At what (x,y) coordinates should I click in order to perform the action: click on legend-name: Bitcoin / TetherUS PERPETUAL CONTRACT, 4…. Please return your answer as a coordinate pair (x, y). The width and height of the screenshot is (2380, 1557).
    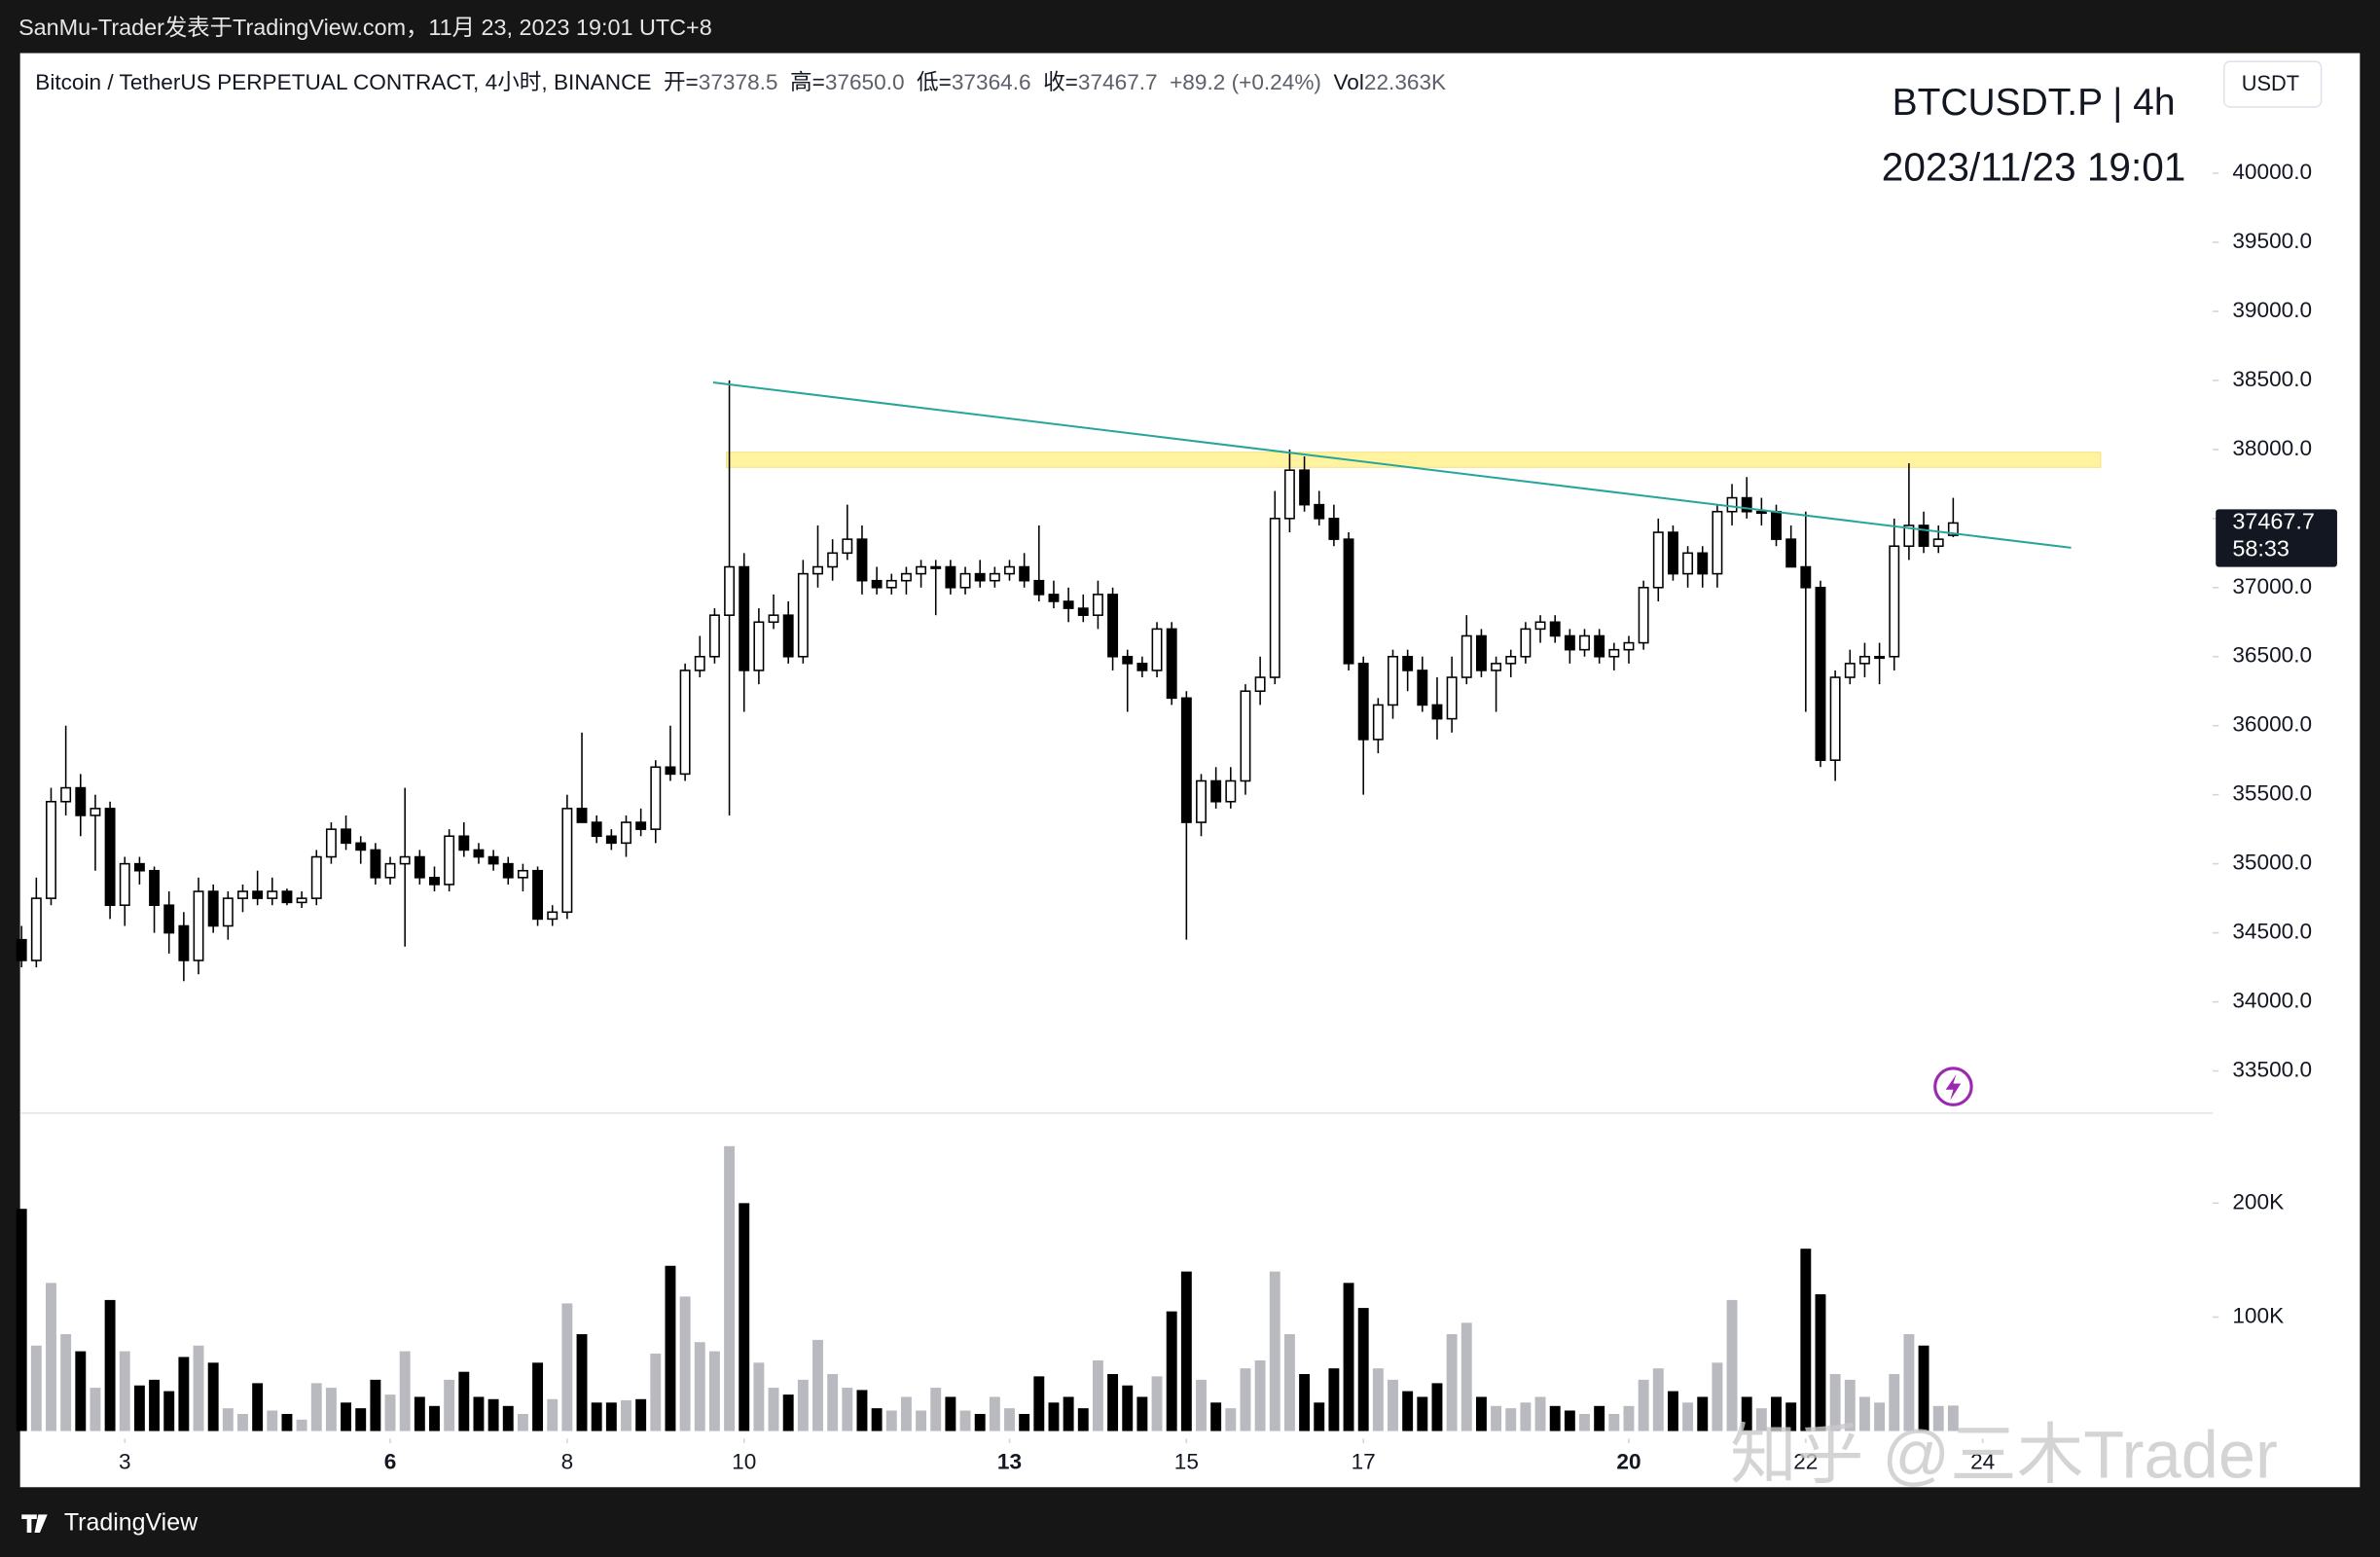
    Looking at the image, I should click on (343, 82).